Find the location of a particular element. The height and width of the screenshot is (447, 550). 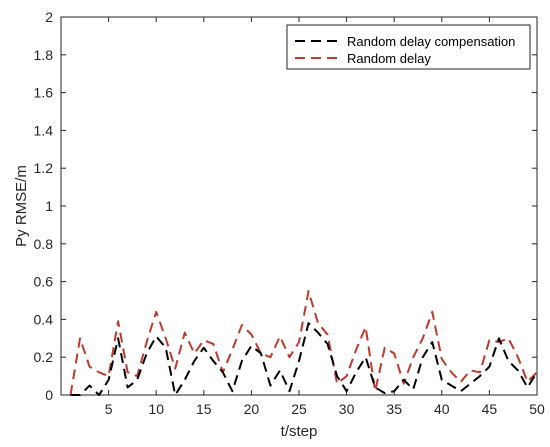

y-tick-label: 1.6 is located at coordinates (44, 93).